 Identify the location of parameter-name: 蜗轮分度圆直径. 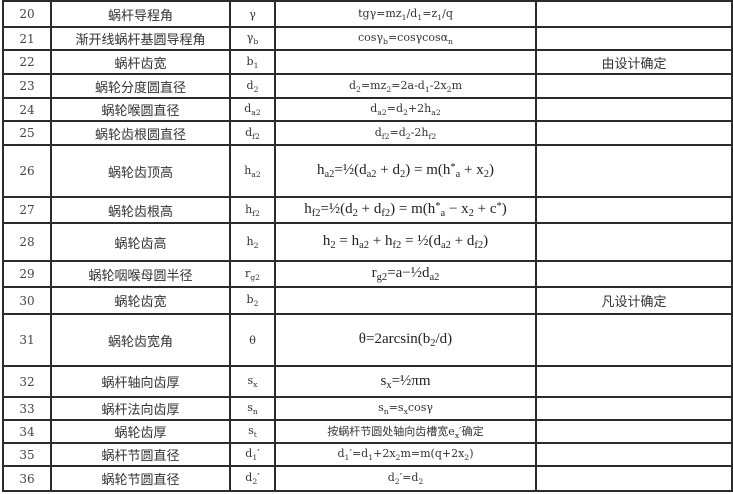
(140, 86).